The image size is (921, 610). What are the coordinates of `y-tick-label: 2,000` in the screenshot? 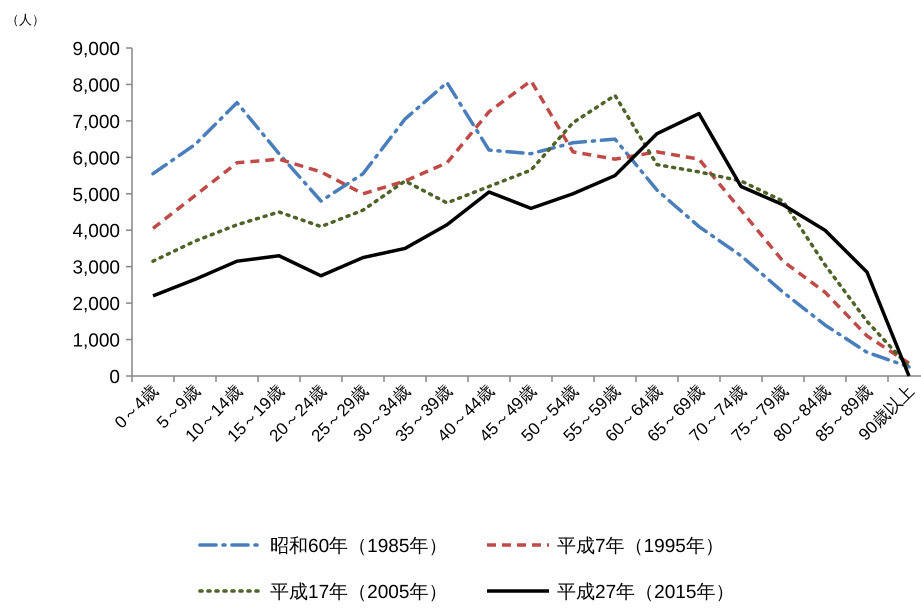 It's located at (96, 305).